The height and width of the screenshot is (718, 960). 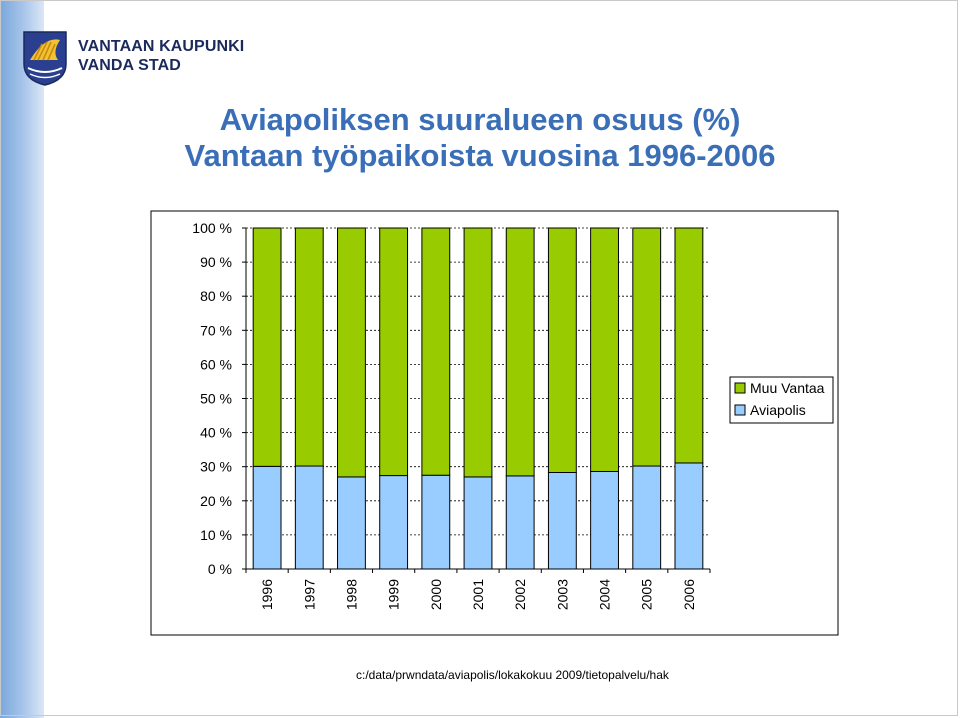 What do you see at coordinates (267, 347) in the screenshot?
I see `bar-muu-vantaa-1996` at bounding box center [267, 347].